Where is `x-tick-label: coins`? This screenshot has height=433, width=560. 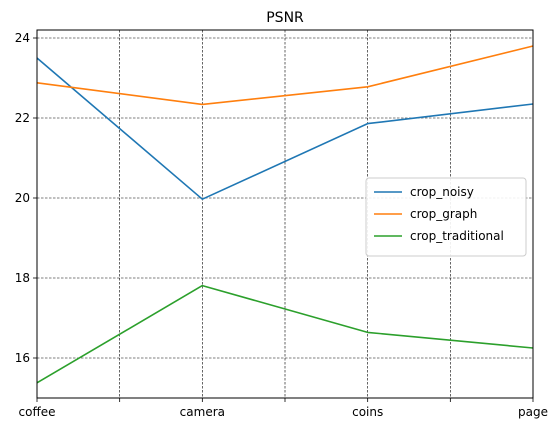
x-tick-label: coins is located at coordinates (367, 412).